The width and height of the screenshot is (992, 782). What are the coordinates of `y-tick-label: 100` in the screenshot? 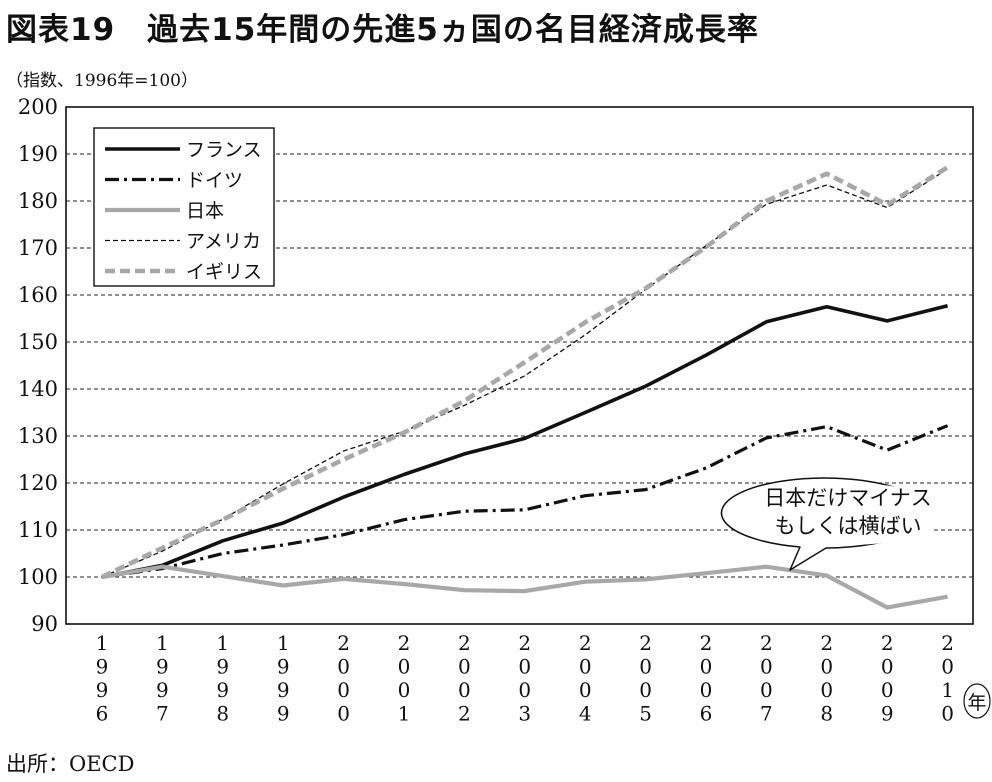 It's located at (38, 577).